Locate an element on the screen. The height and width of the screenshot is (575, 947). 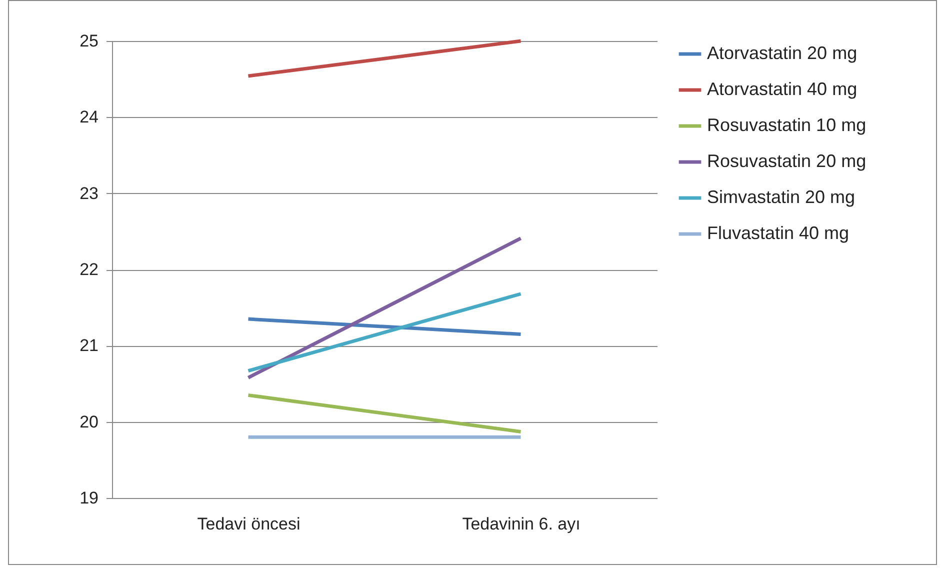
y-tick-label: 23 is located at coordinates (89, 193).